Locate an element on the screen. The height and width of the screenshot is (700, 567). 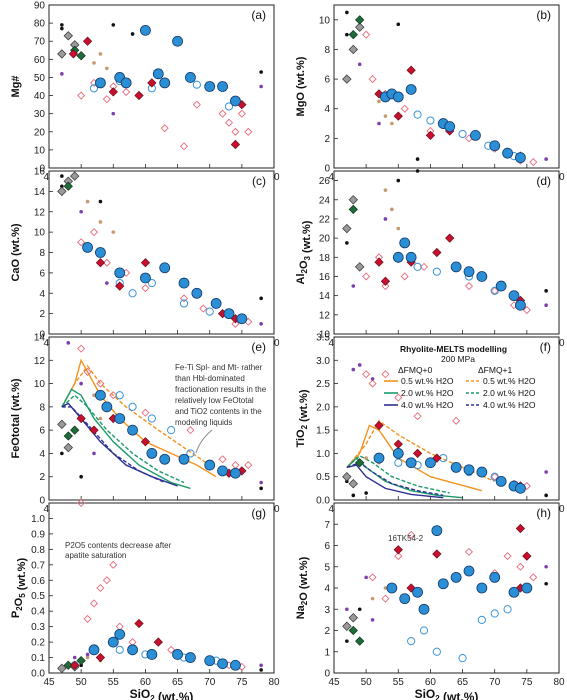
y-tick-label: 1 is located at coordinates (327, 652).